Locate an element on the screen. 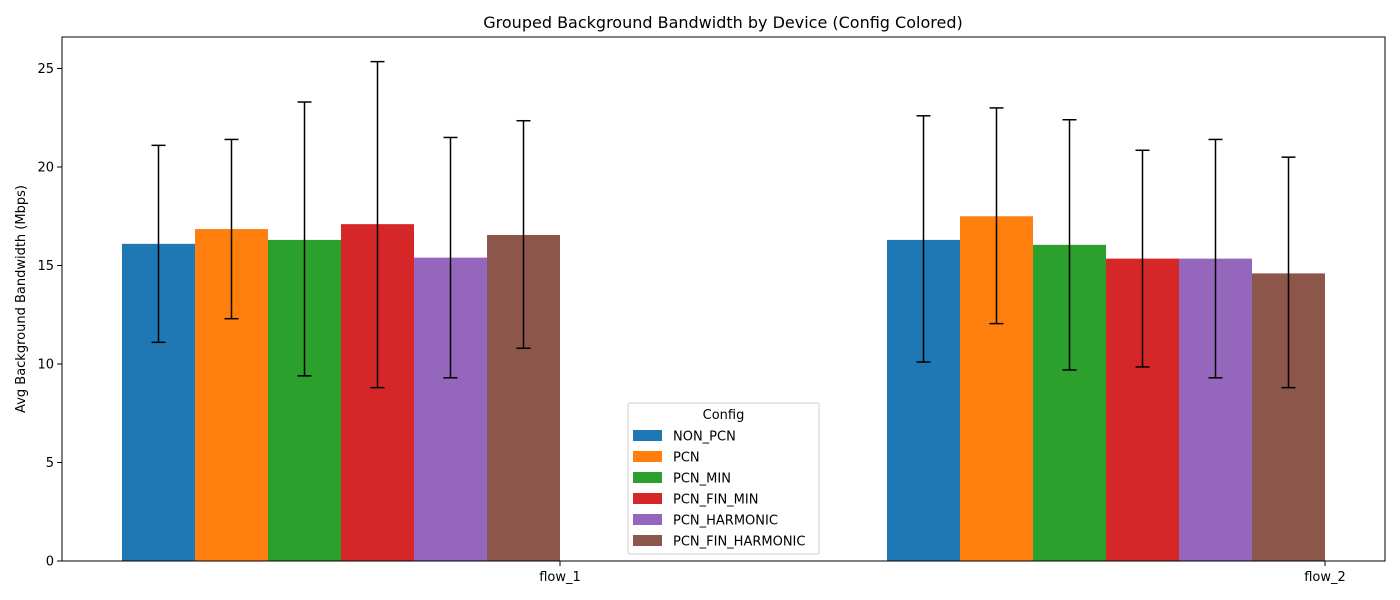  legend-swatch-pcn_fin_min is located at coordinates (647, 498).